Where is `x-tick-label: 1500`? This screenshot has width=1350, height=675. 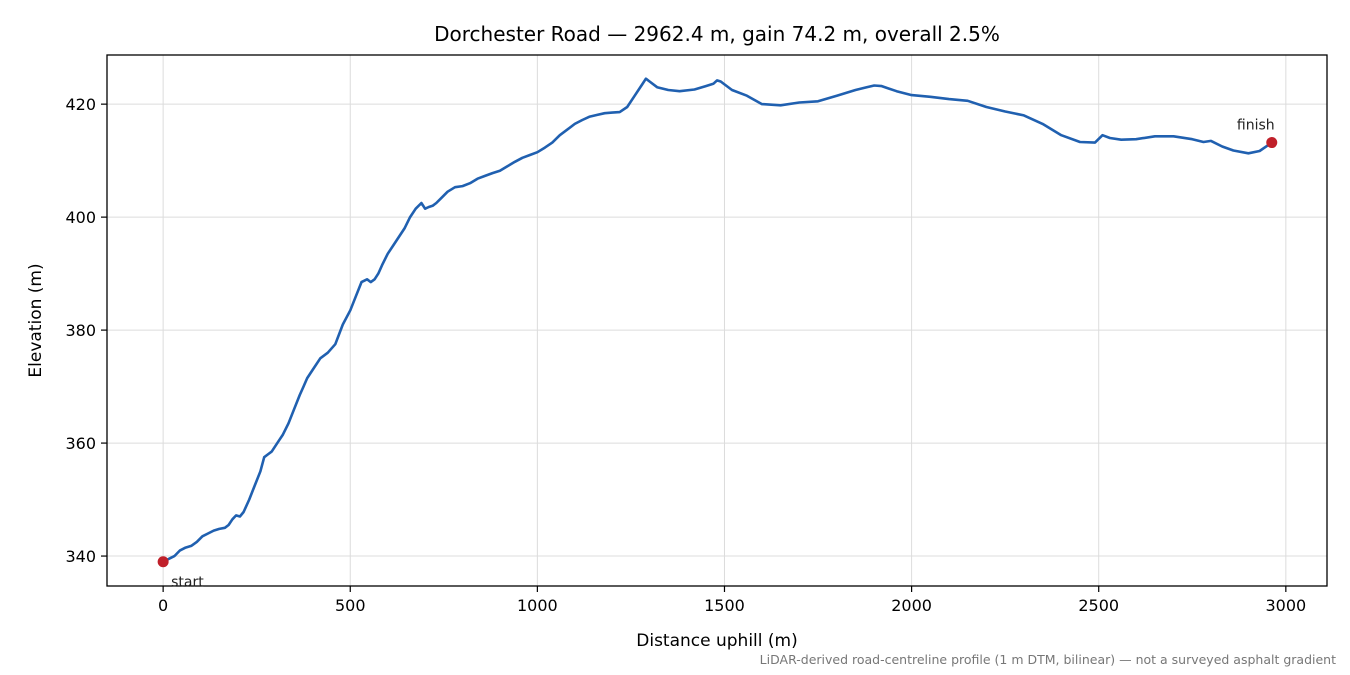 x-tick-label: 1500 is located at coordinates (724, 605).